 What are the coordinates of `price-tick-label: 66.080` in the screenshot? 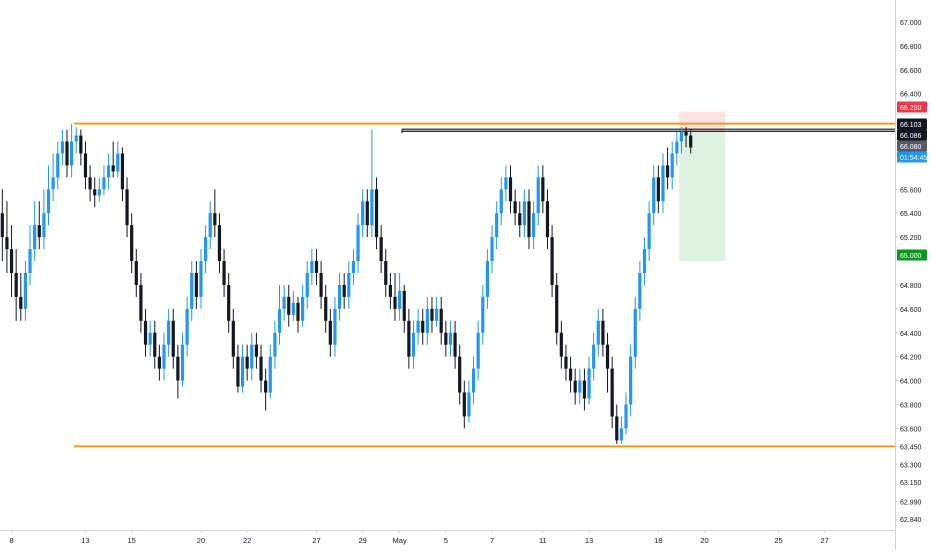 It's located at (911, 147).